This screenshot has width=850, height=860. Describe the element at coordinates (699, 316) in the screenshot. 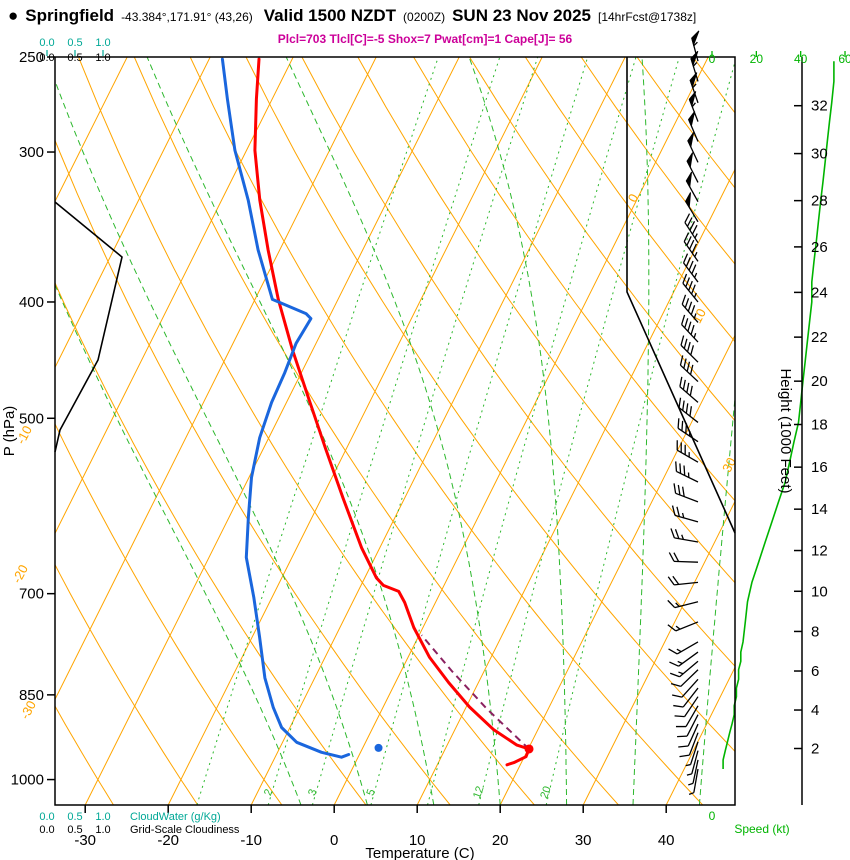

I see `isotherm-label: 10` at that location.